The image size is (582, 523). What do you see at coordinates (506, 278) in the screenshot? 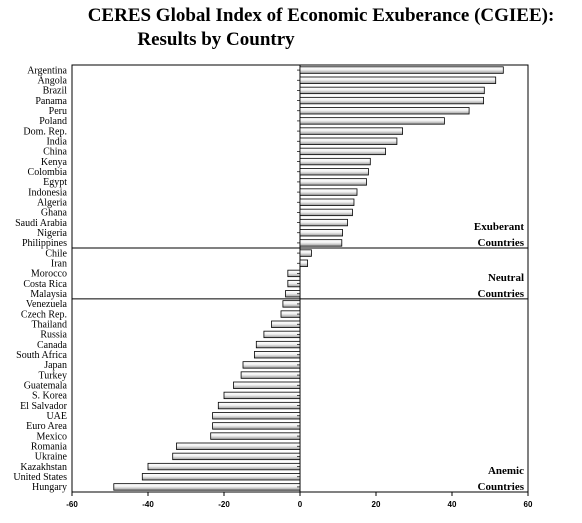
I see `group-label-line-1: Neutral` at bounding box center [506, 278].